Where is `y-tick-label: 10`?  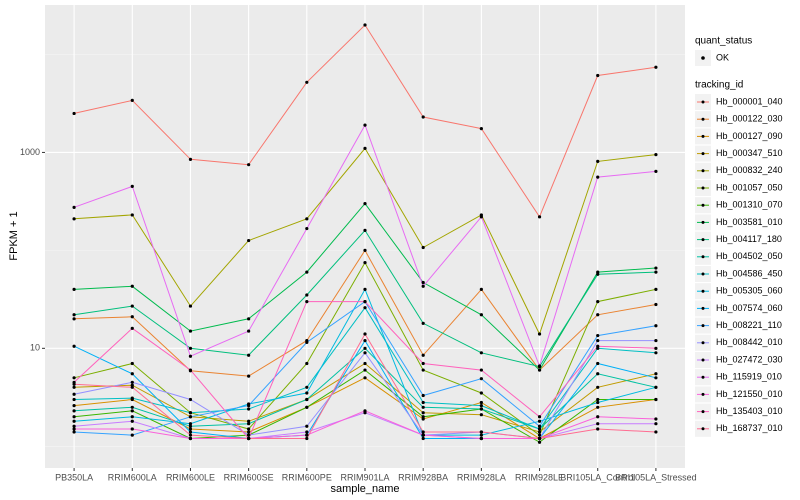 y-tick-label: 10 is located at coordinates (35, 348).